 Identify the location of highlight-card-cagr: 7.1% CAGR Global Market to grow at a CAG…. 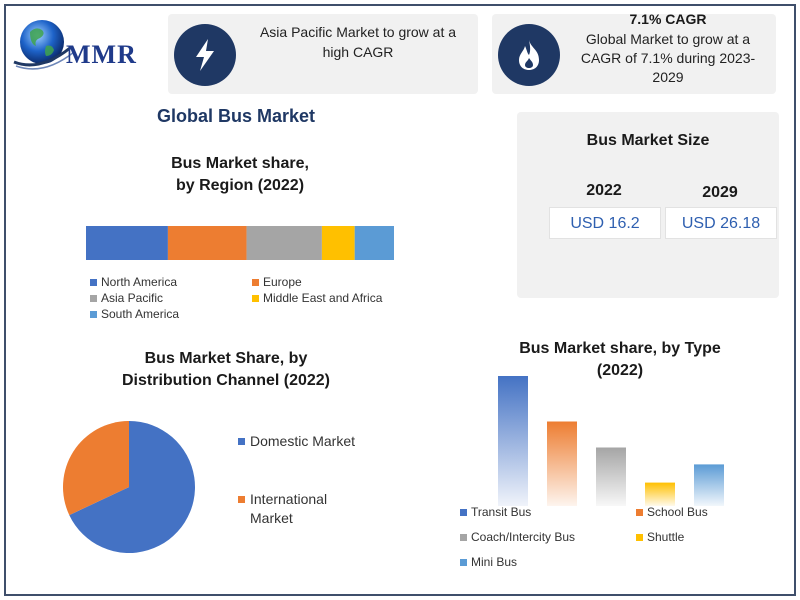
(634, 52).